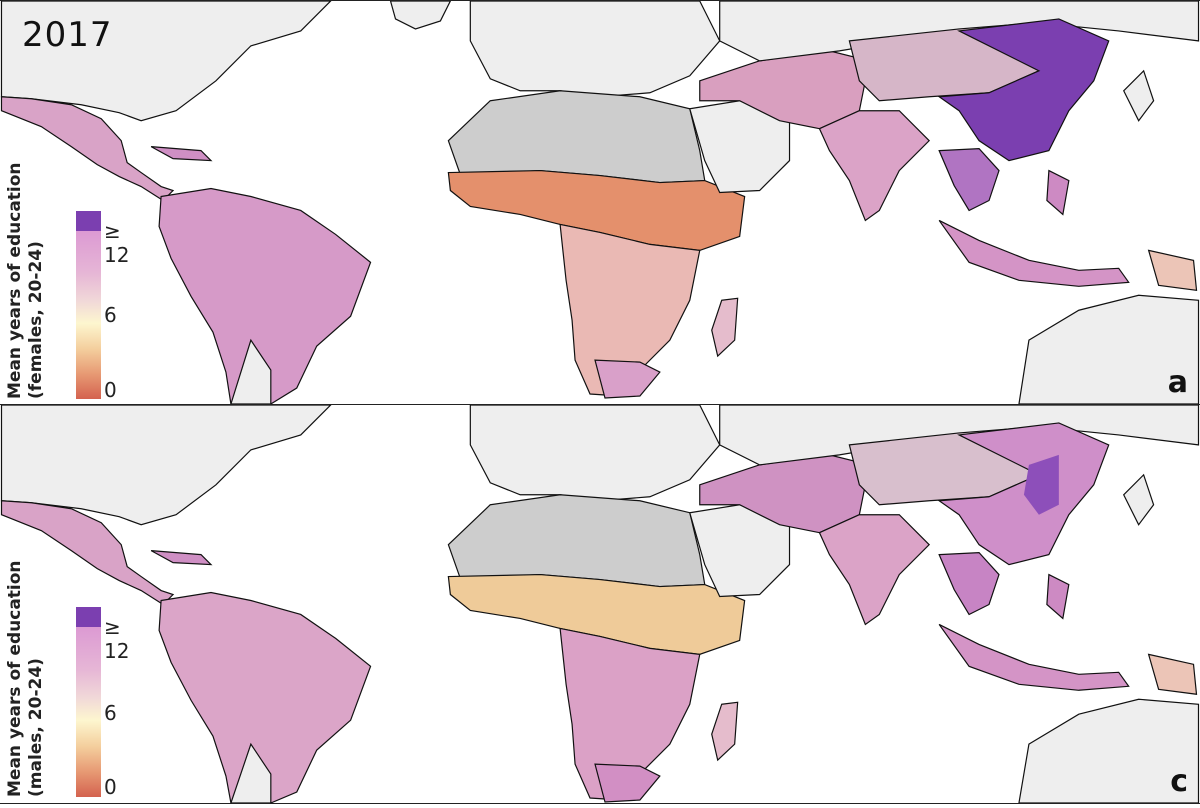  I want to click on east-china-high-region, so click(1041, 484).